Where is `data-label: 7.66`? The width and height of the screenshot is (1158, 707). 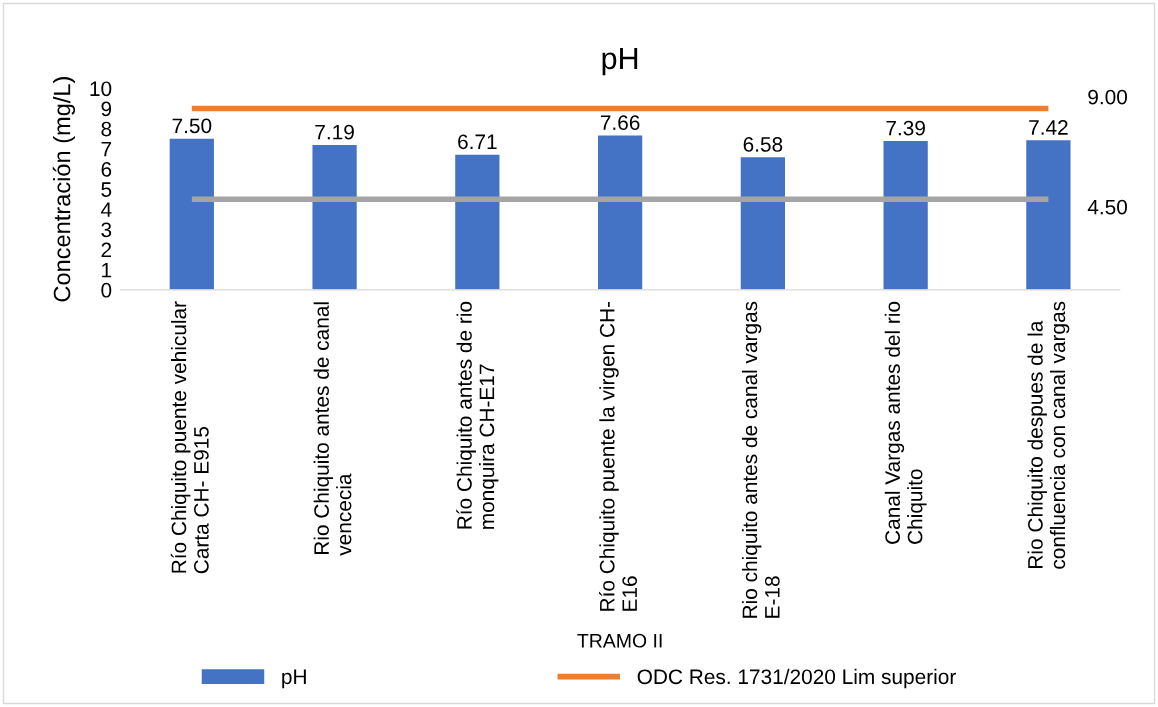
data-label: 7.66 is located at coordinates (620, 123).